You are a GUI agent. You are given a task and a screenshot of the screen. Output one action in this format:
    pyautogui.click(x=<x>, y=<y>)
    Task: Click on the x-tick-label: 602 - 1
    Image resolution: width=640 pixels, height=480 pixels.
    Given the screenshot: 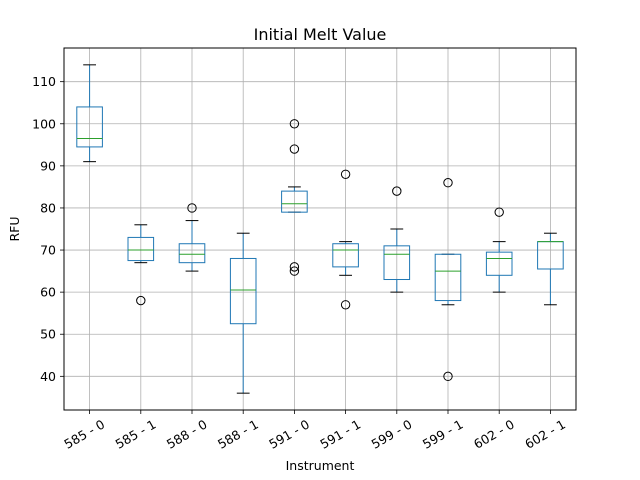 What is the action you would take?
    pyautogui.click(x=545, y=434)
    